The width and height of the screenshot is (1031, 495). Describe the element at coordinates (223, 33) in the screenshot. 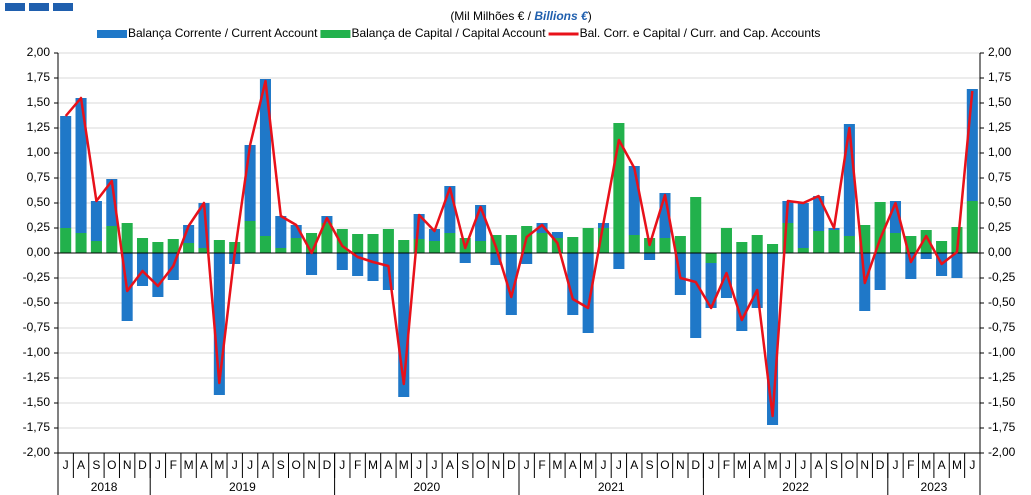

I see `legend-label: Balança Corrente / Current Account` at that location.